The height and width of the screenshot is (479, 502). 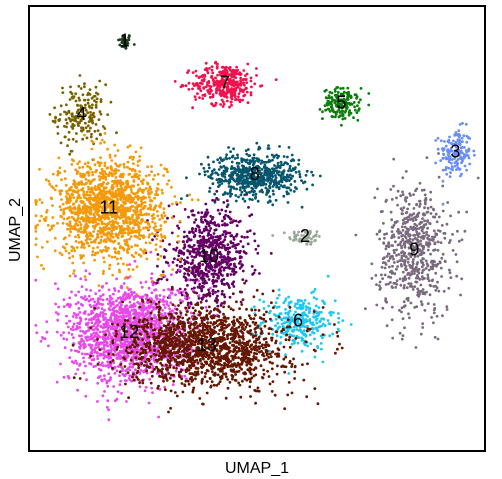 I want to click on cluster-2-points, so click(x=296, y=237).